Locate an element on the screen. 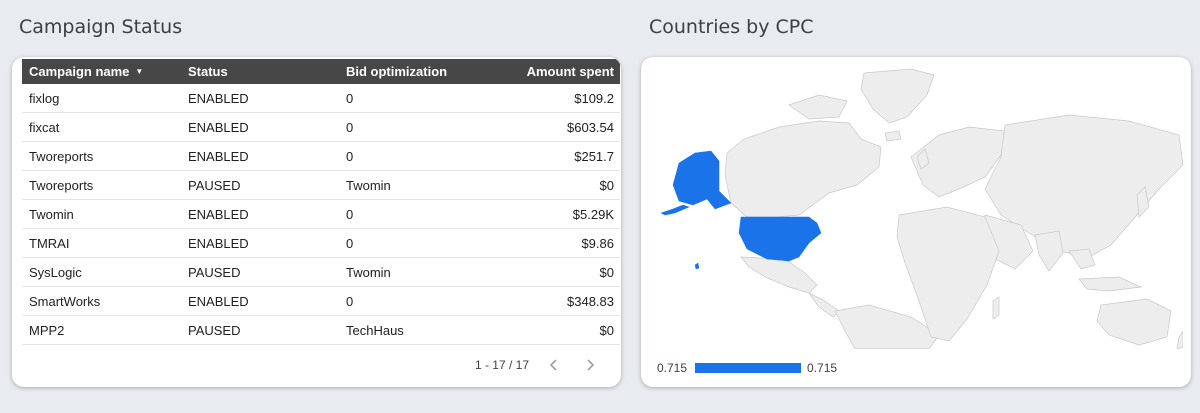  alaska-region is located at coordinates (702, 180).